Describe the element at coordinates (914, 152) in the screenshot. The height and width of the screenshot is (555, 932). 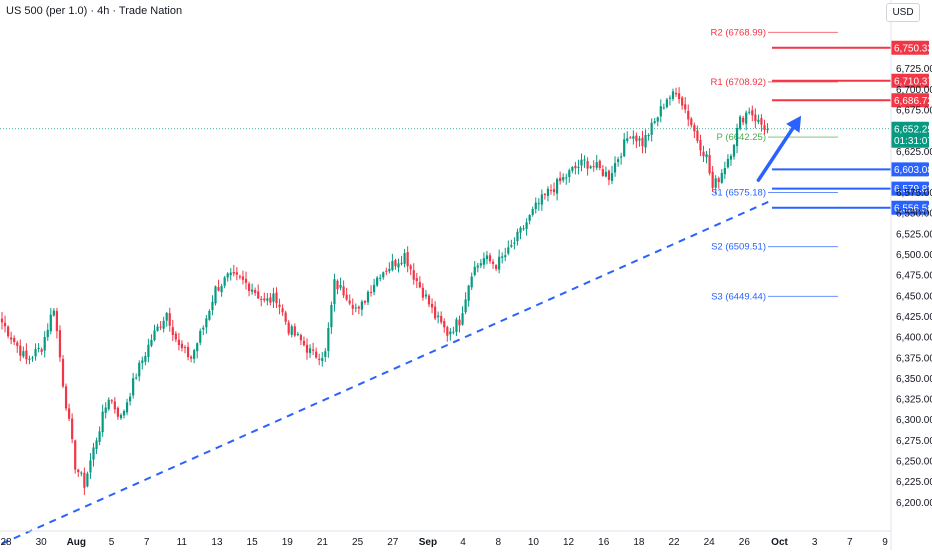
I see `y-tick-label: 6,625.00` at that location.